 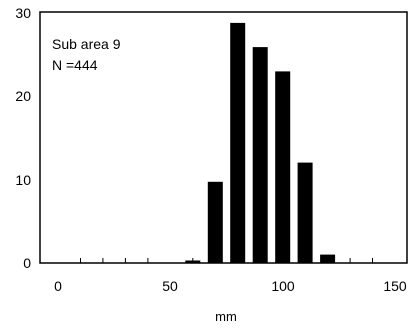 I want to click on y-tick-label-10: 10, so click(x=23, y=180).